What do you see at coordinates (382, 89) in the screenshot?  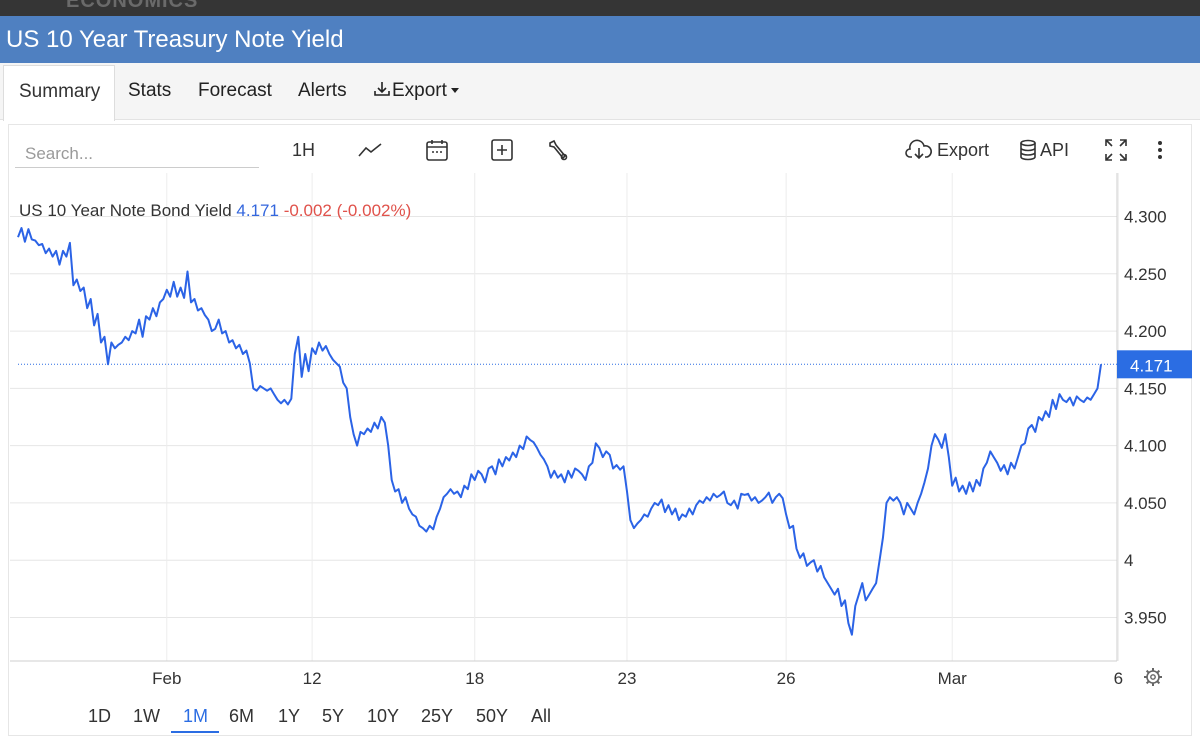 I see `download-icon` at bounding box center [382, 89].